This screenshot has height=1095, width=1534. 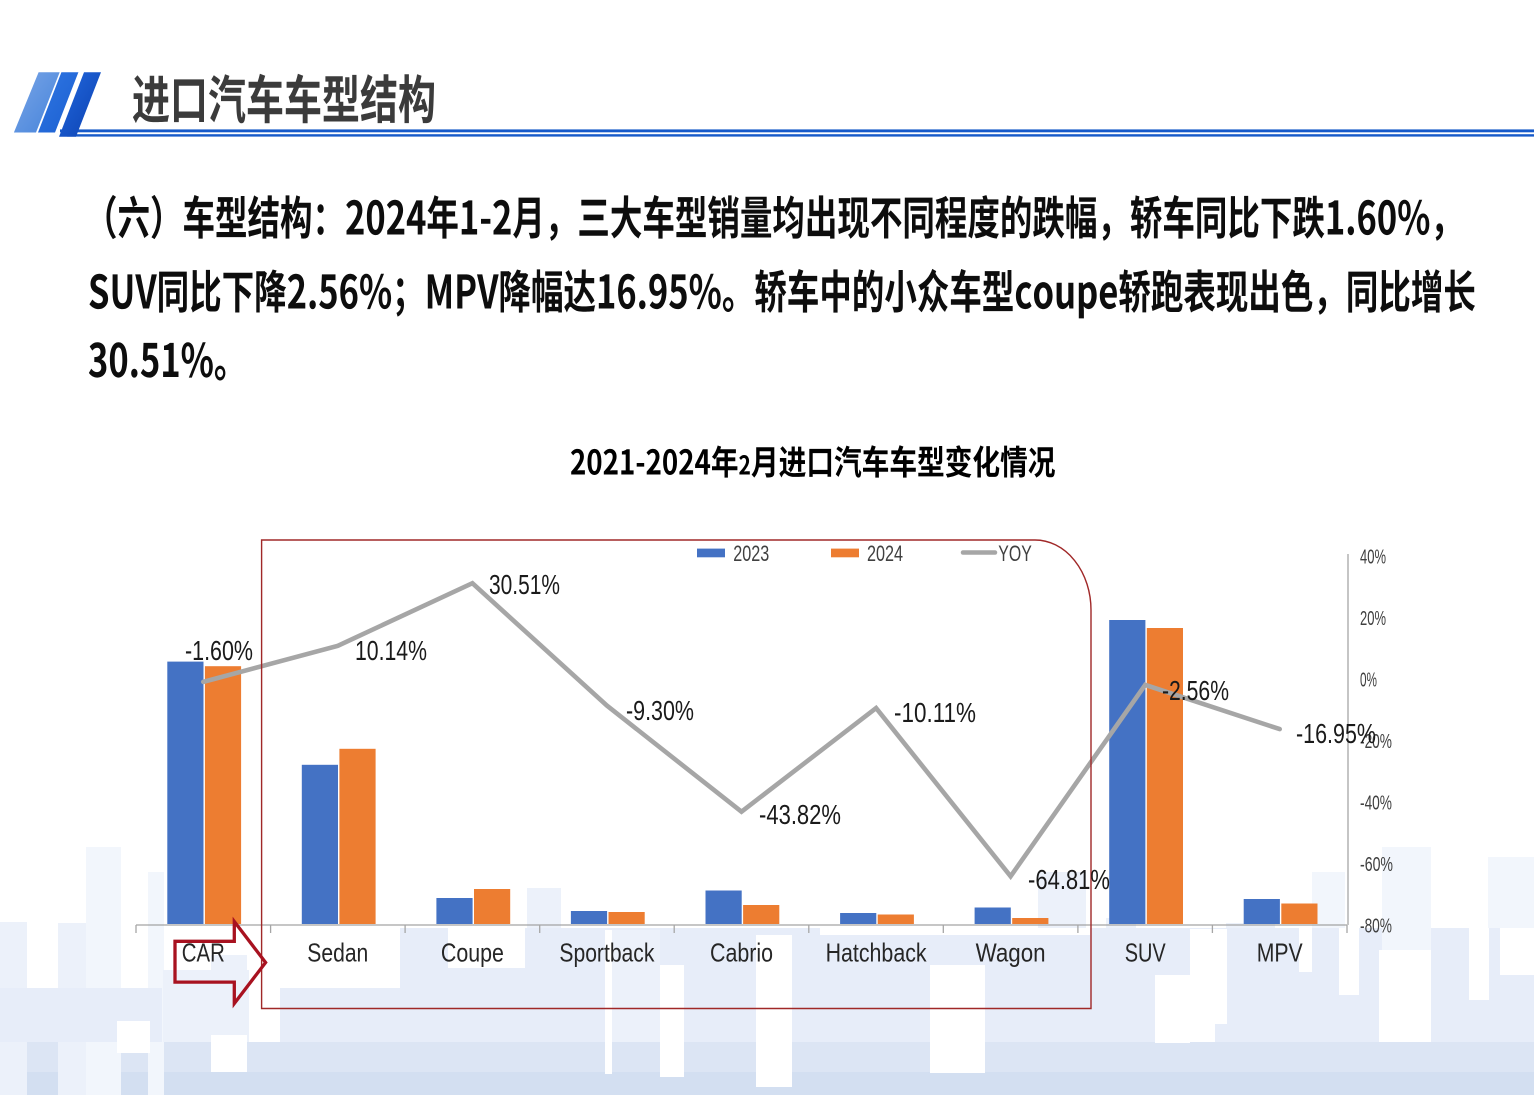 I want to click on svg-text: CAR, so click(x=203, y=953).